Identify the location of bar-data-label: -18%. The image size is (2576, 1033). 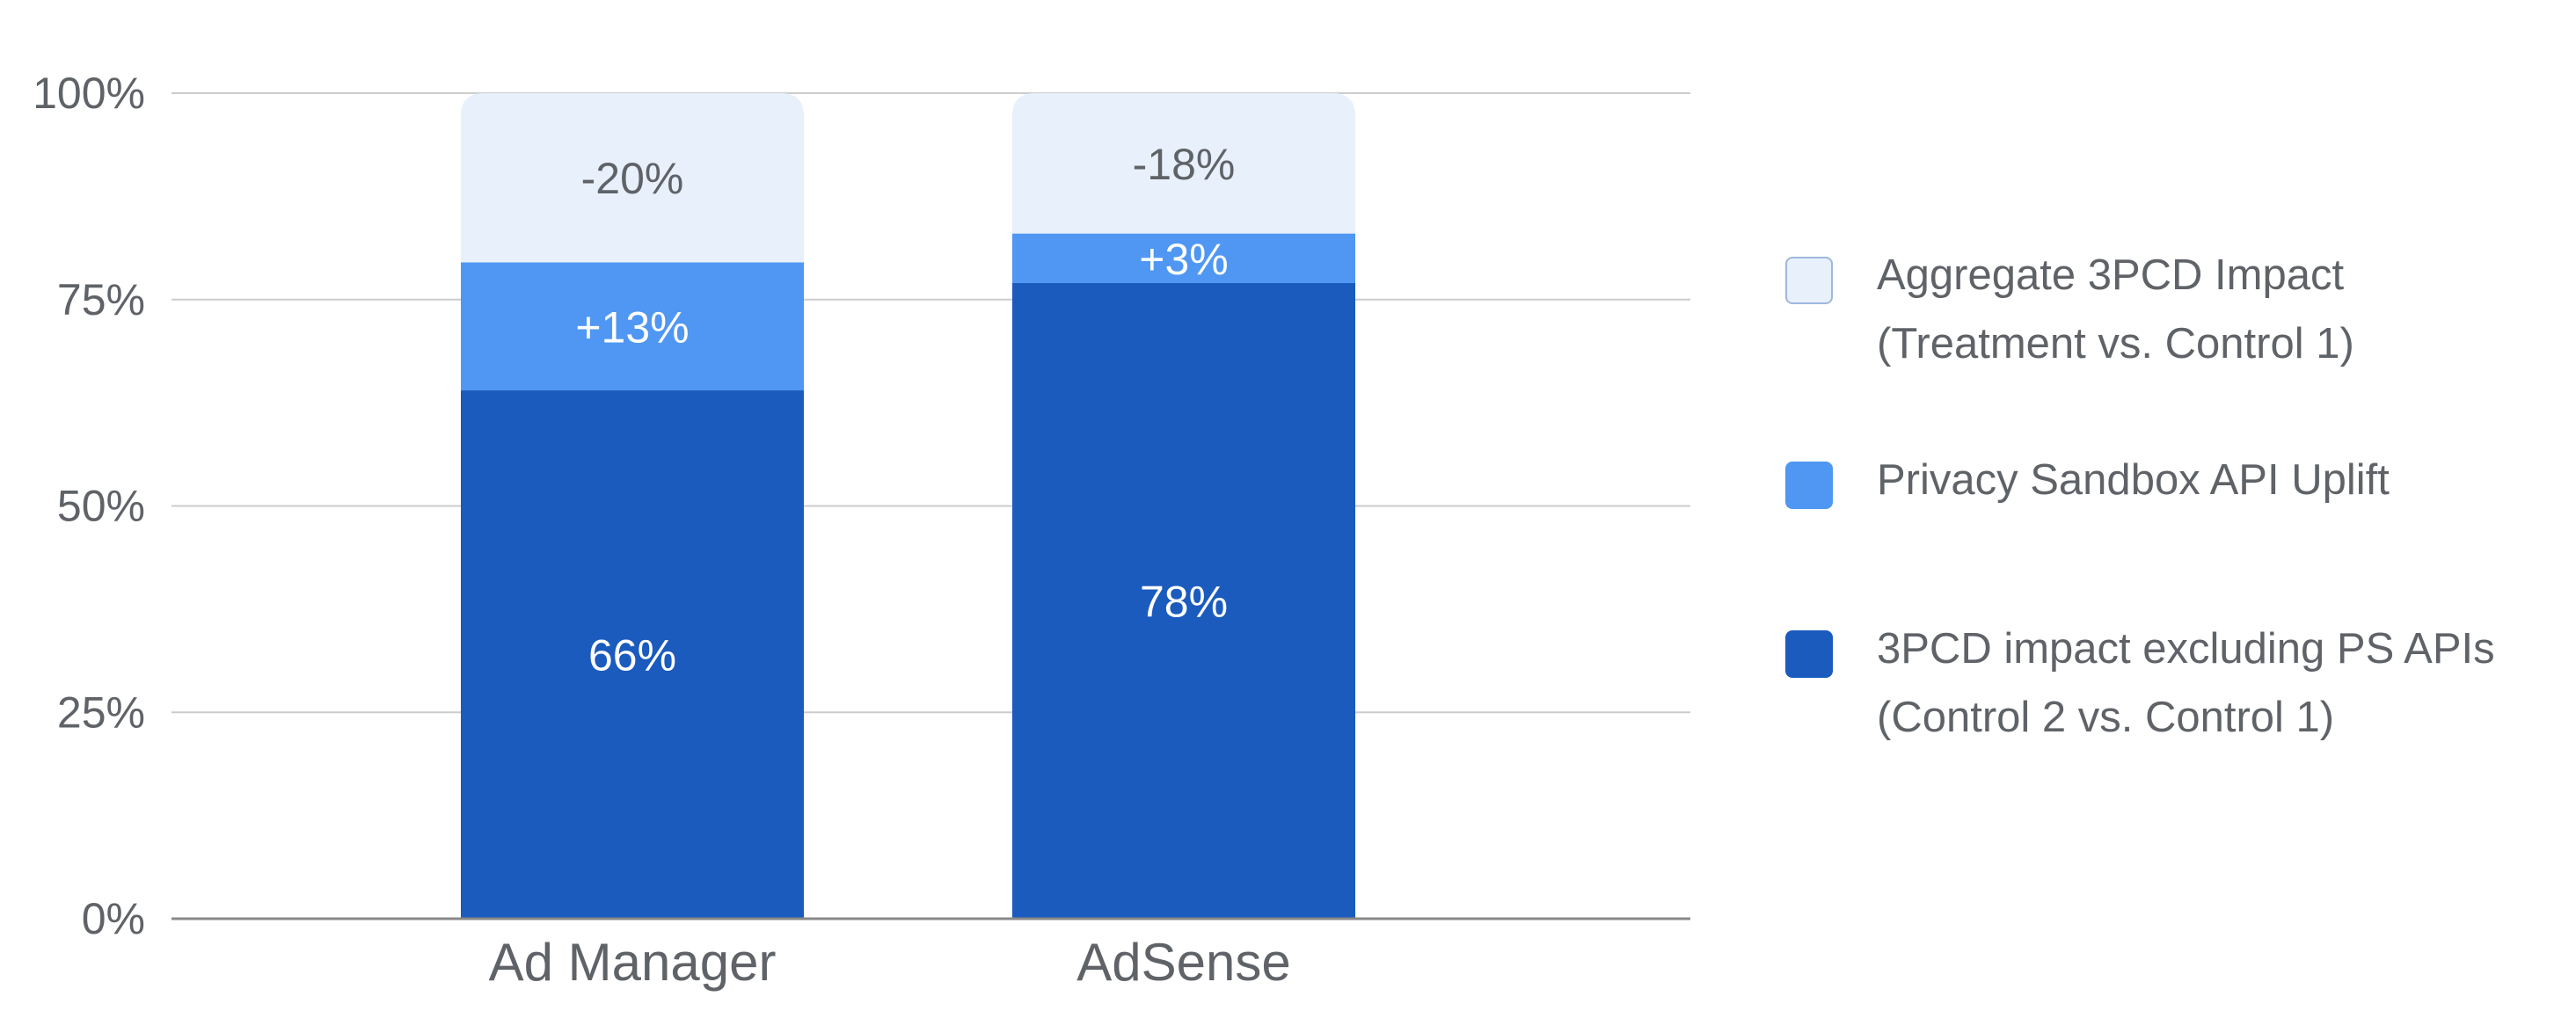
(1184, 165).